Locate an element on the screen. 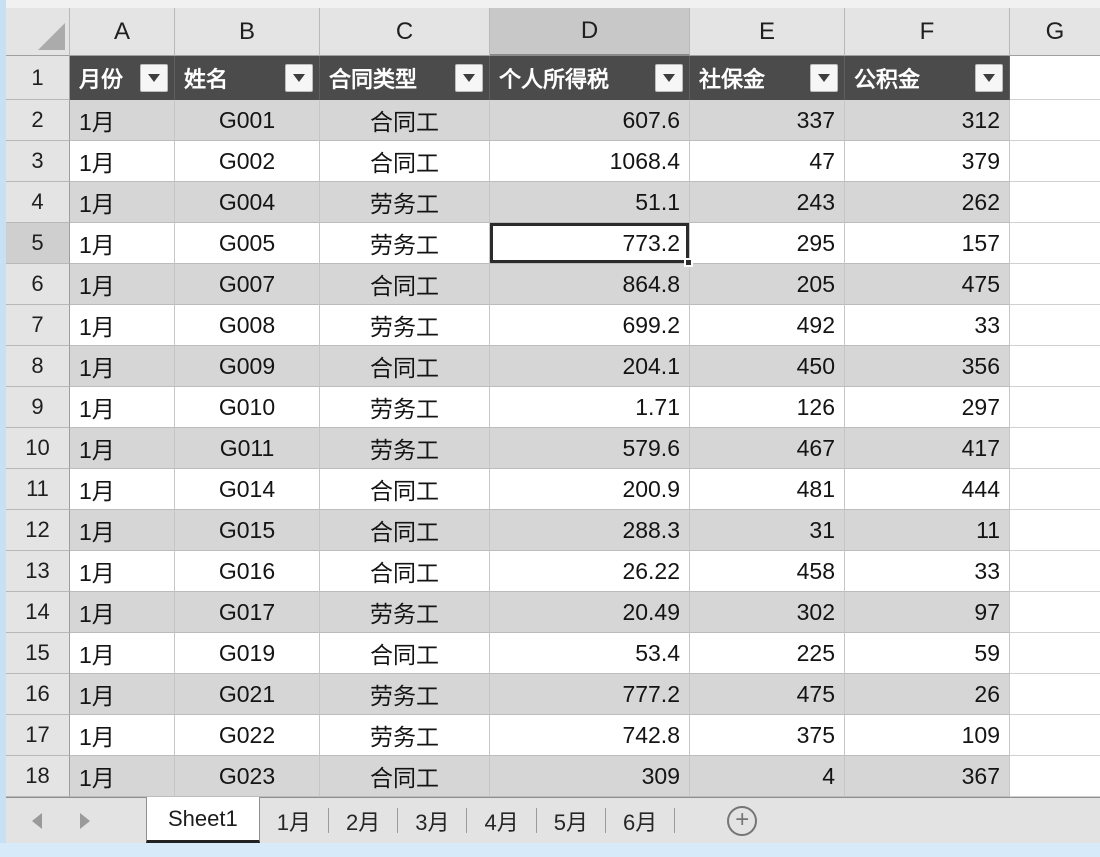  cell-name: G002 is located at coordinates (247, 161).